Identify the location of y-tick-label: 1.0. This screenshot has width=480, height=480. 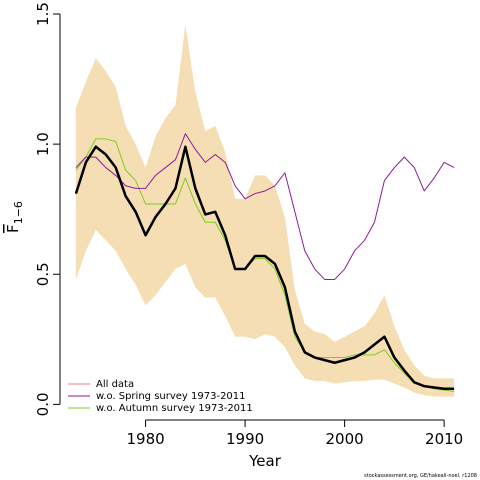
(43, 144).